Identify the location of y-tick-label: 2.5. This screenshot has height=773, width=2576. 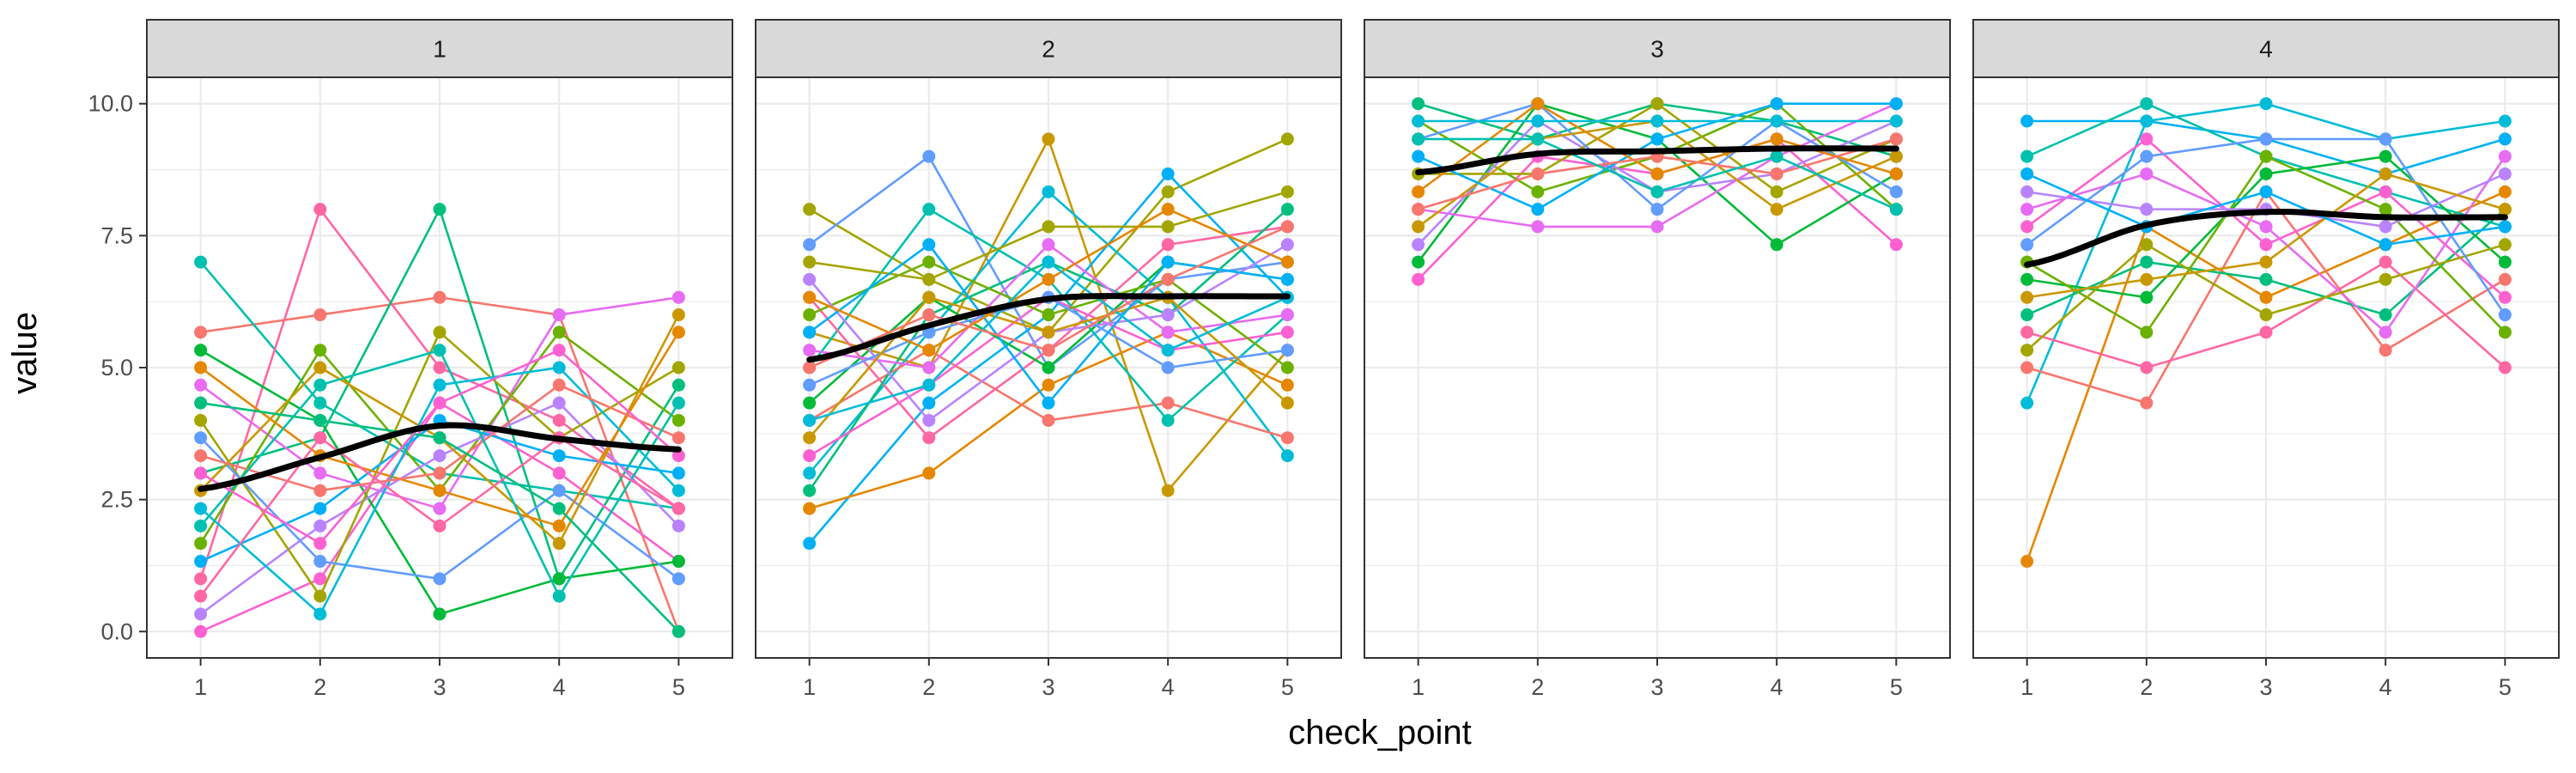
(117, 500).